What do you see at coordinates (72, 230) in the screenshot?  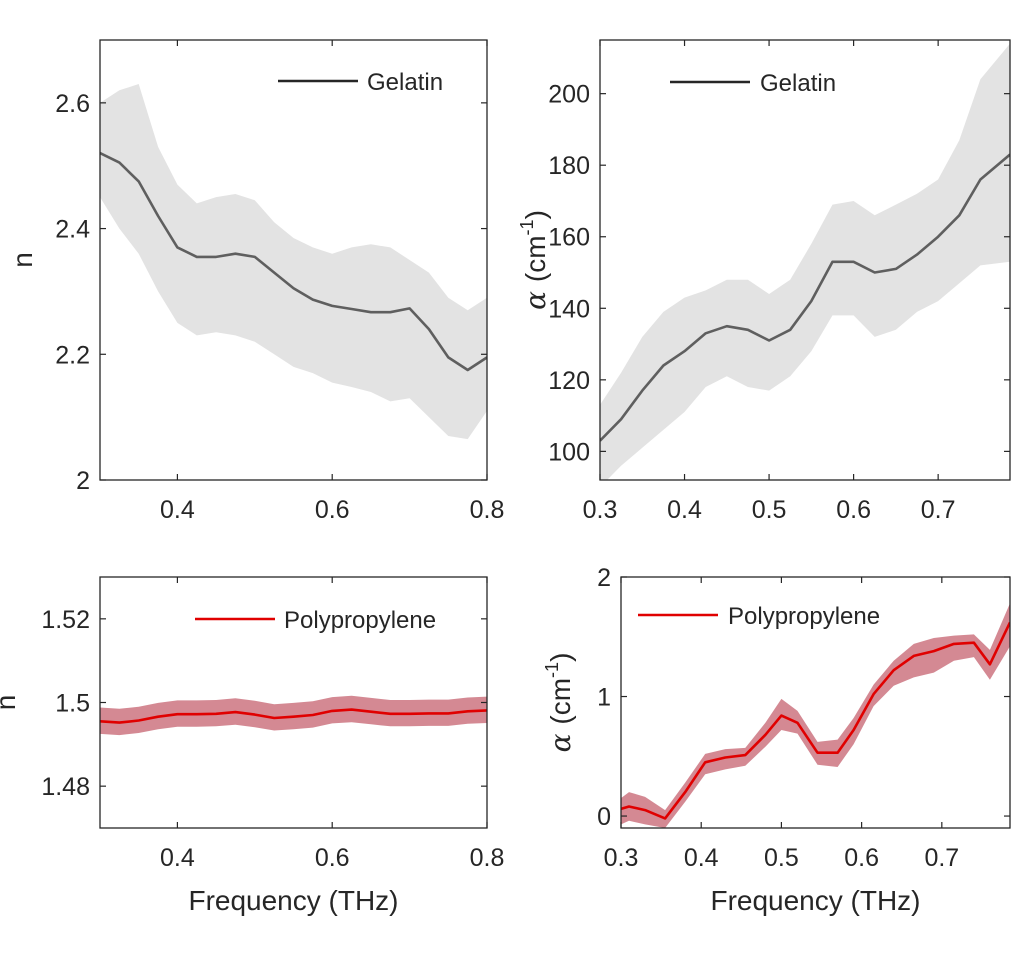 I see `y-tick-label: 2.4` at bounding box center [72, 230].